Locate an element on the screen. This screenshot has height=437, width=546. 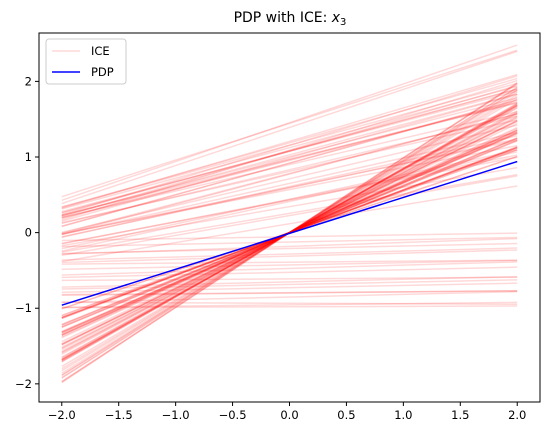
legend: ICE PDP is located at coordinates (86, 61).